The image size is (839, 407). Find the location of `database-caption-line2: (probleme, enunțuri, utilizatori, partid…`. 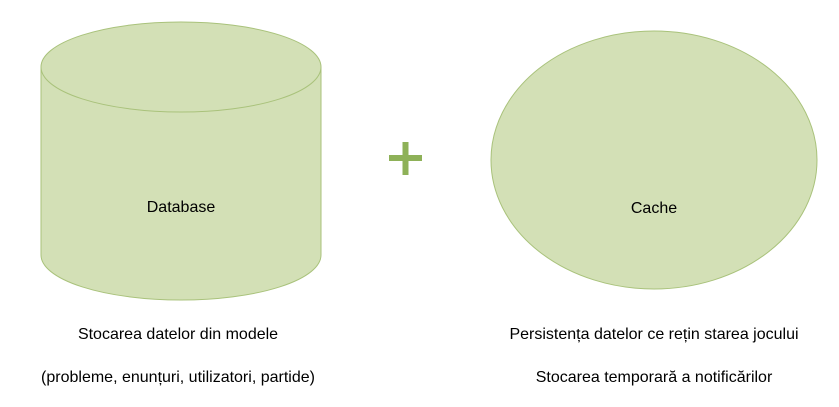

database-caption-line2: (probleme, enunțuri, utilizatori, partid… is located at coordinates (178, 377).